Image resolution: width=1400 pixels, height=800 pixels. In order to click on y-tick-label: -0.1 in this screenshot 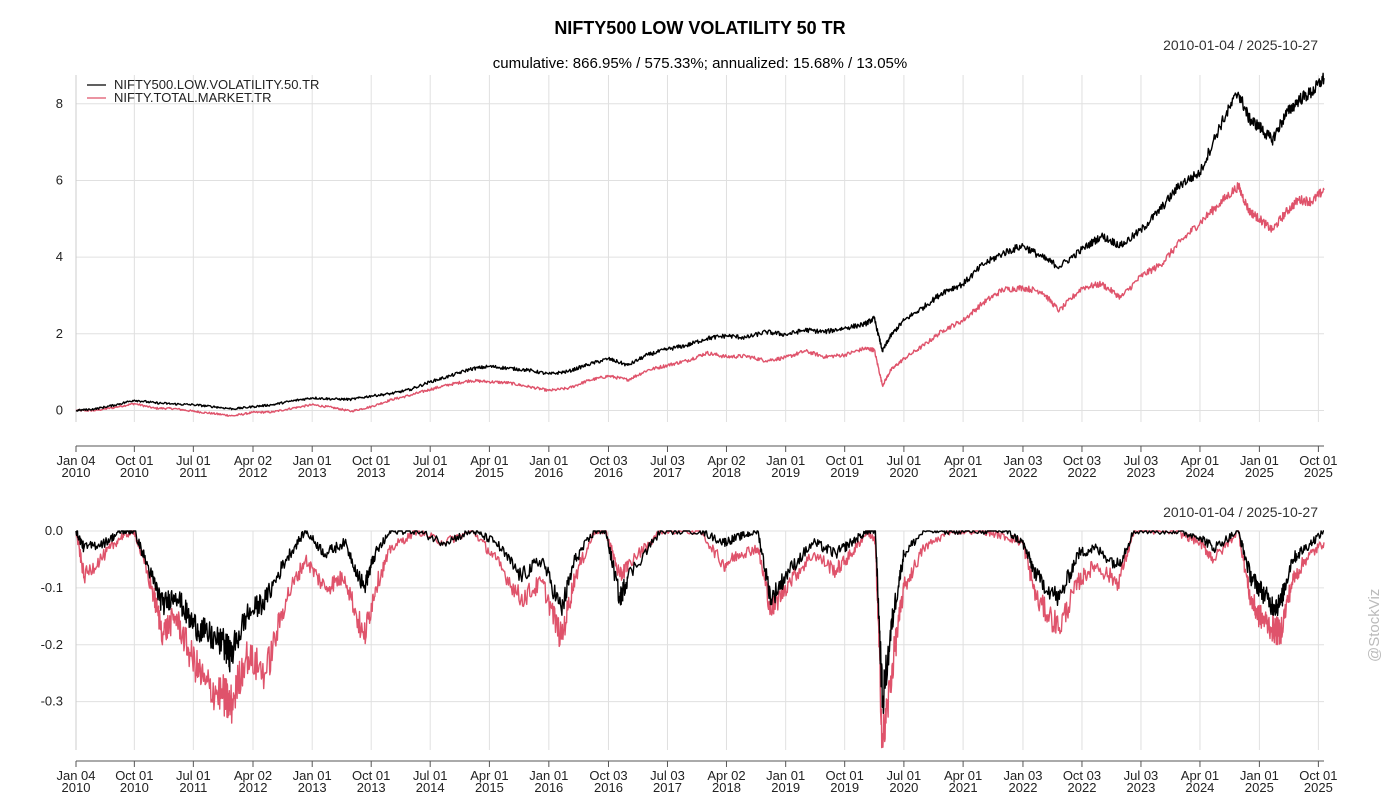, I will do `click(52, 587)`.